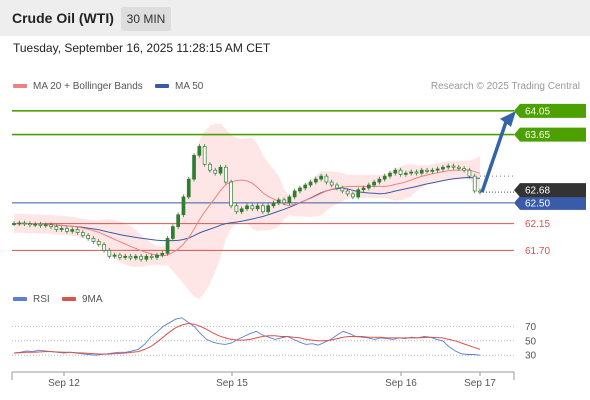 Image resolution: width=590 pixels, height=400 pixels. I want to click on price-tag-label: 61.70, so click(537, 251).